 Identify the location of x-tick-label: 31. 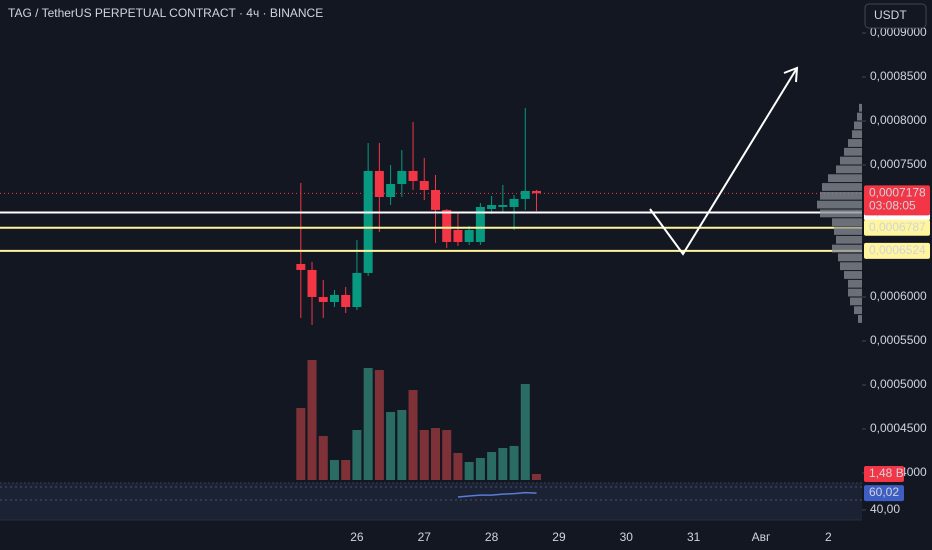
(694, 537).